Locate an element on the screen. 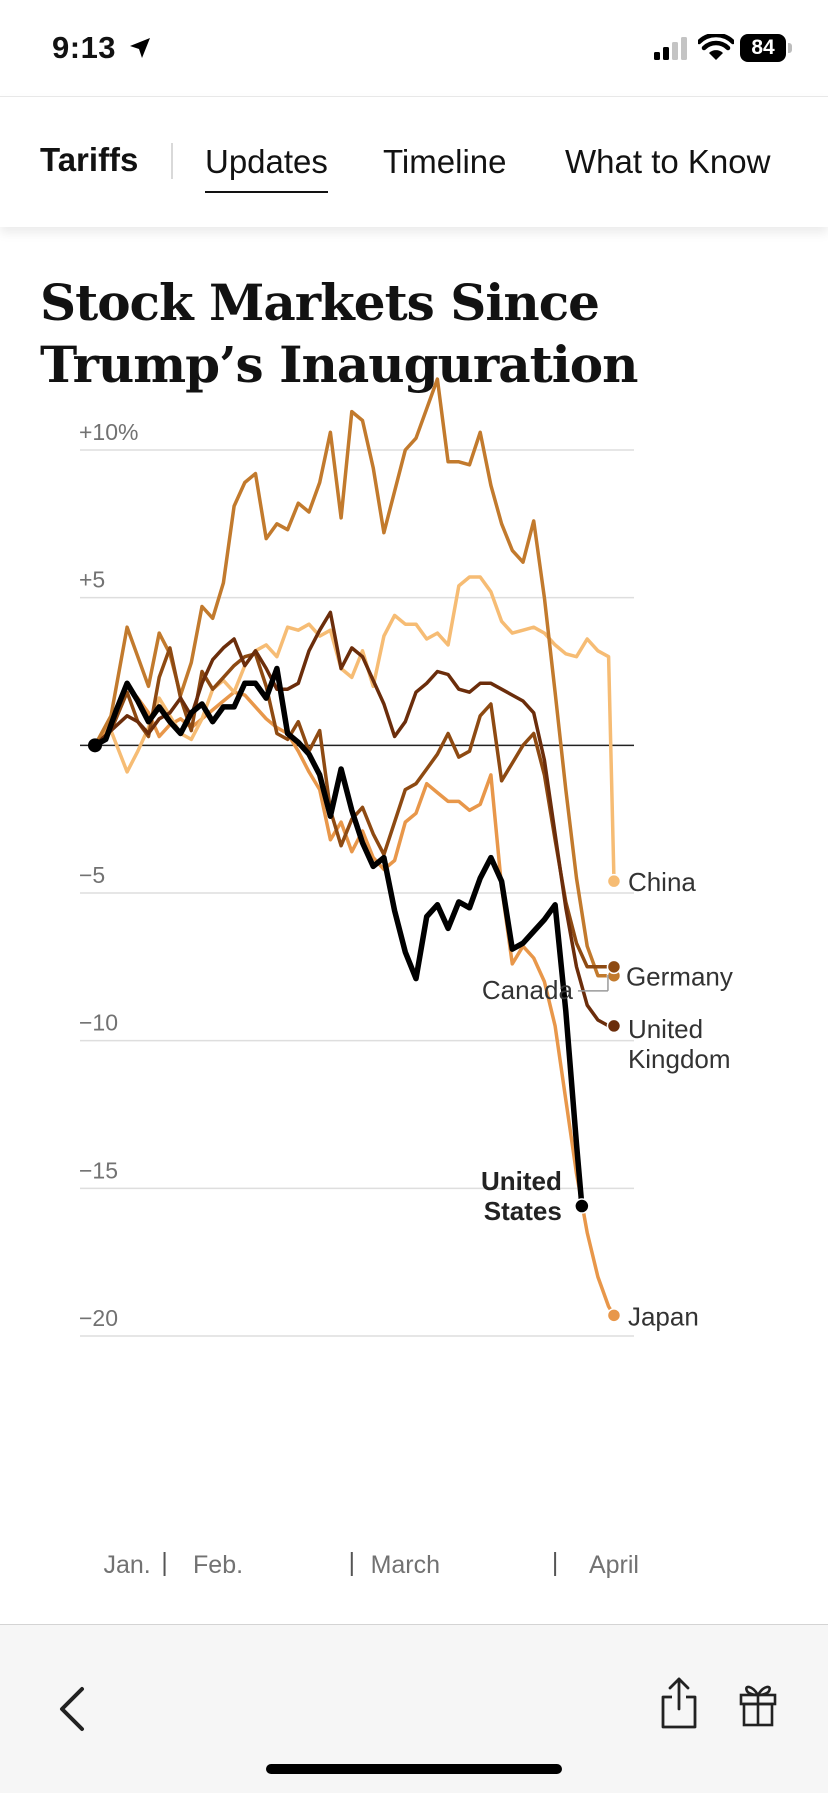  x-tick-label: March is located at coordinates (405, 1565).